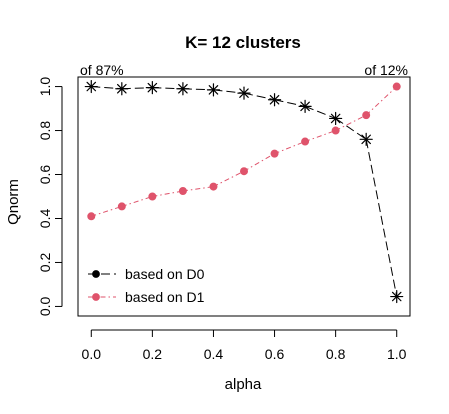 Image resolution: width=449 pixels, height=414 pixels. Describe the element at coordinates (96, 297) in the screenshot. I see `legend-marker-d1` at that location.